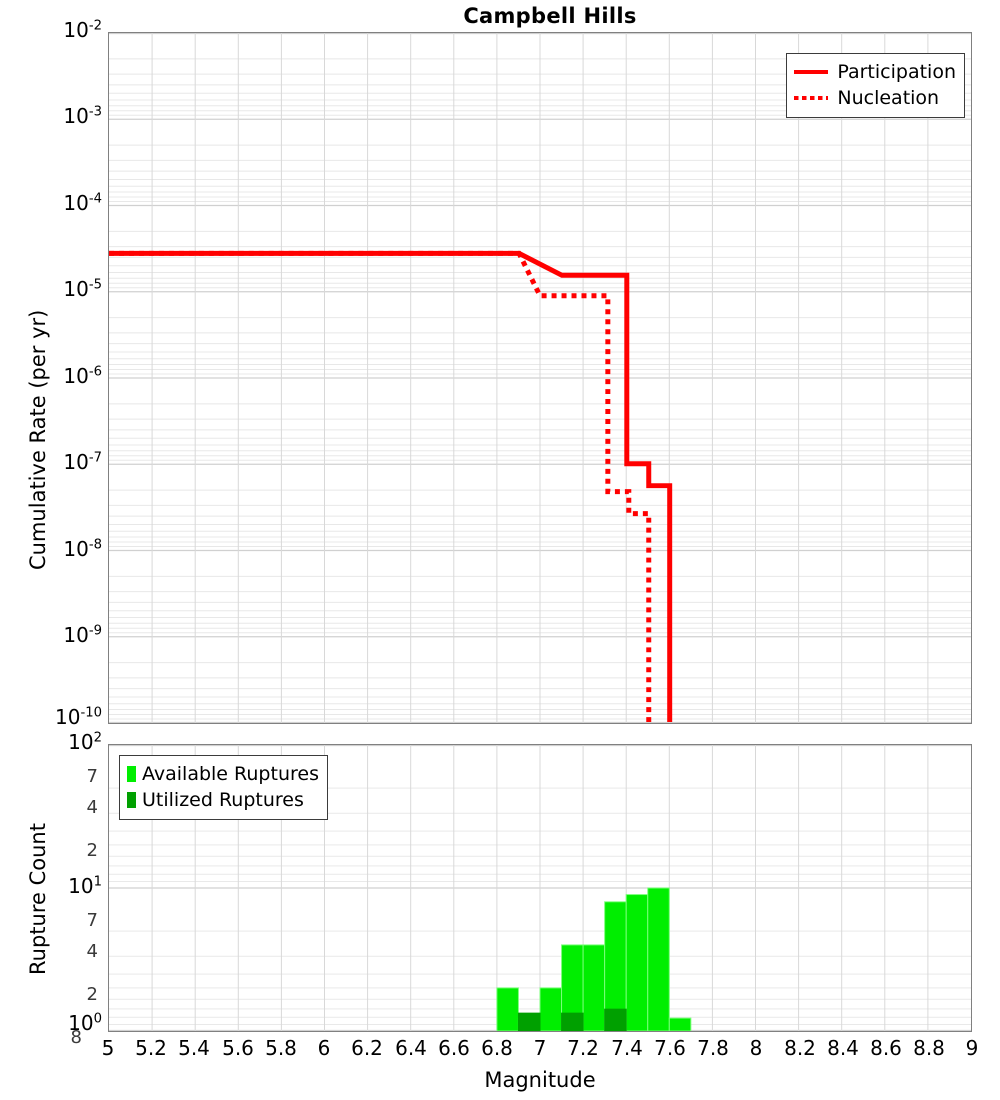 Image resolution: width=1000 pixels, height=1100 pixels. What do you see at coordinates (583, 1048) in the screenshot?
I see `xtick-11: 7.2` at bounding box center [583, 1048].